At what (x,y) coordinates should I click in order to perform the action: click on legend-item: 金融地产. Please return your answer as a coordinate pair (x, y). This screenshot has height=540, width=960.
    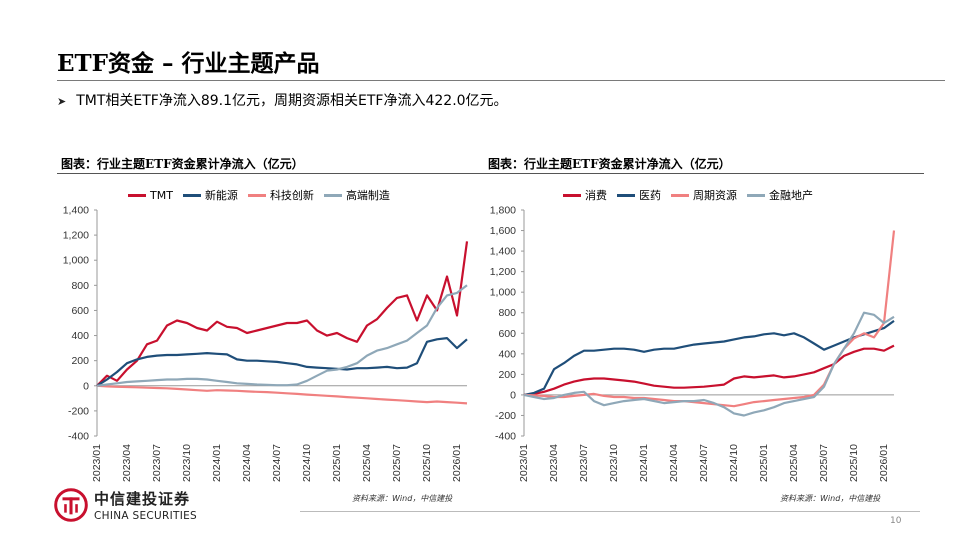
    Looking at the image, I should click on (780, 195).